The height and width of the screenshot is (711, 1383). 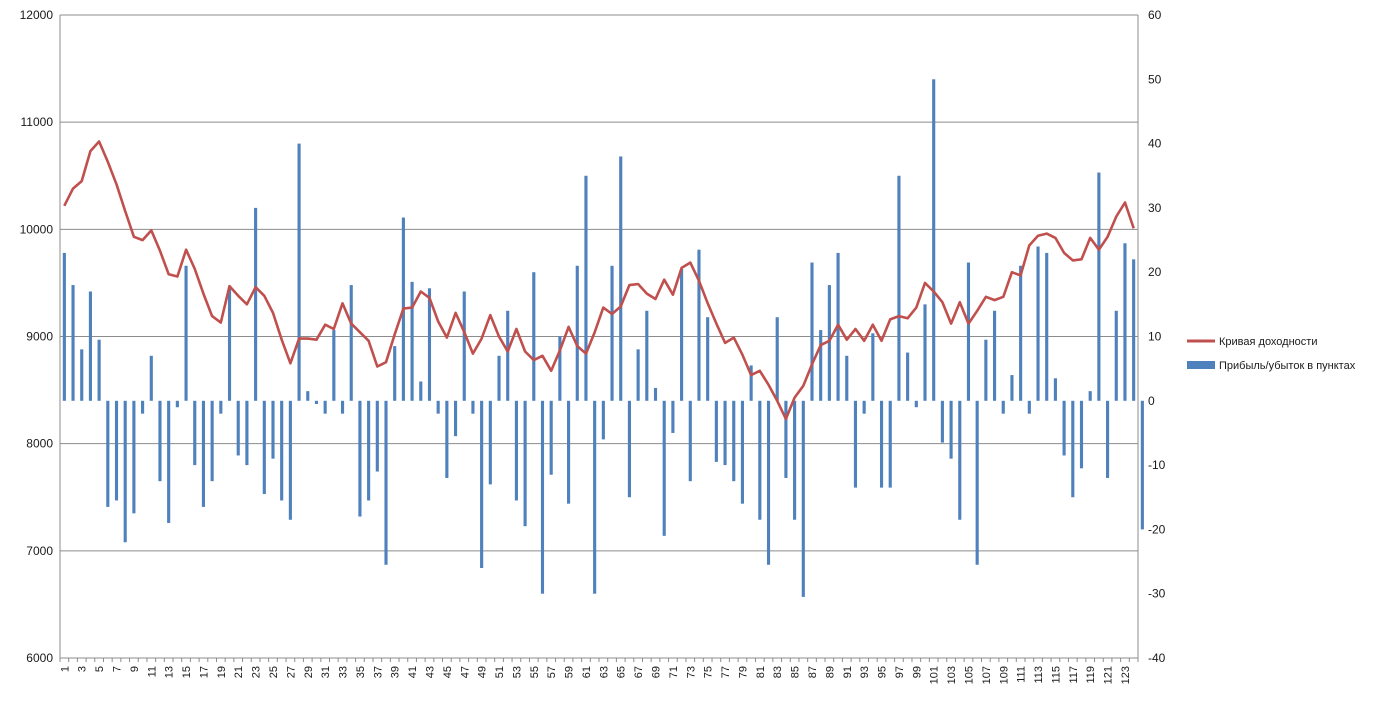 I want to click on y-right-tick-label: -20, so click(x=1157, y=529).